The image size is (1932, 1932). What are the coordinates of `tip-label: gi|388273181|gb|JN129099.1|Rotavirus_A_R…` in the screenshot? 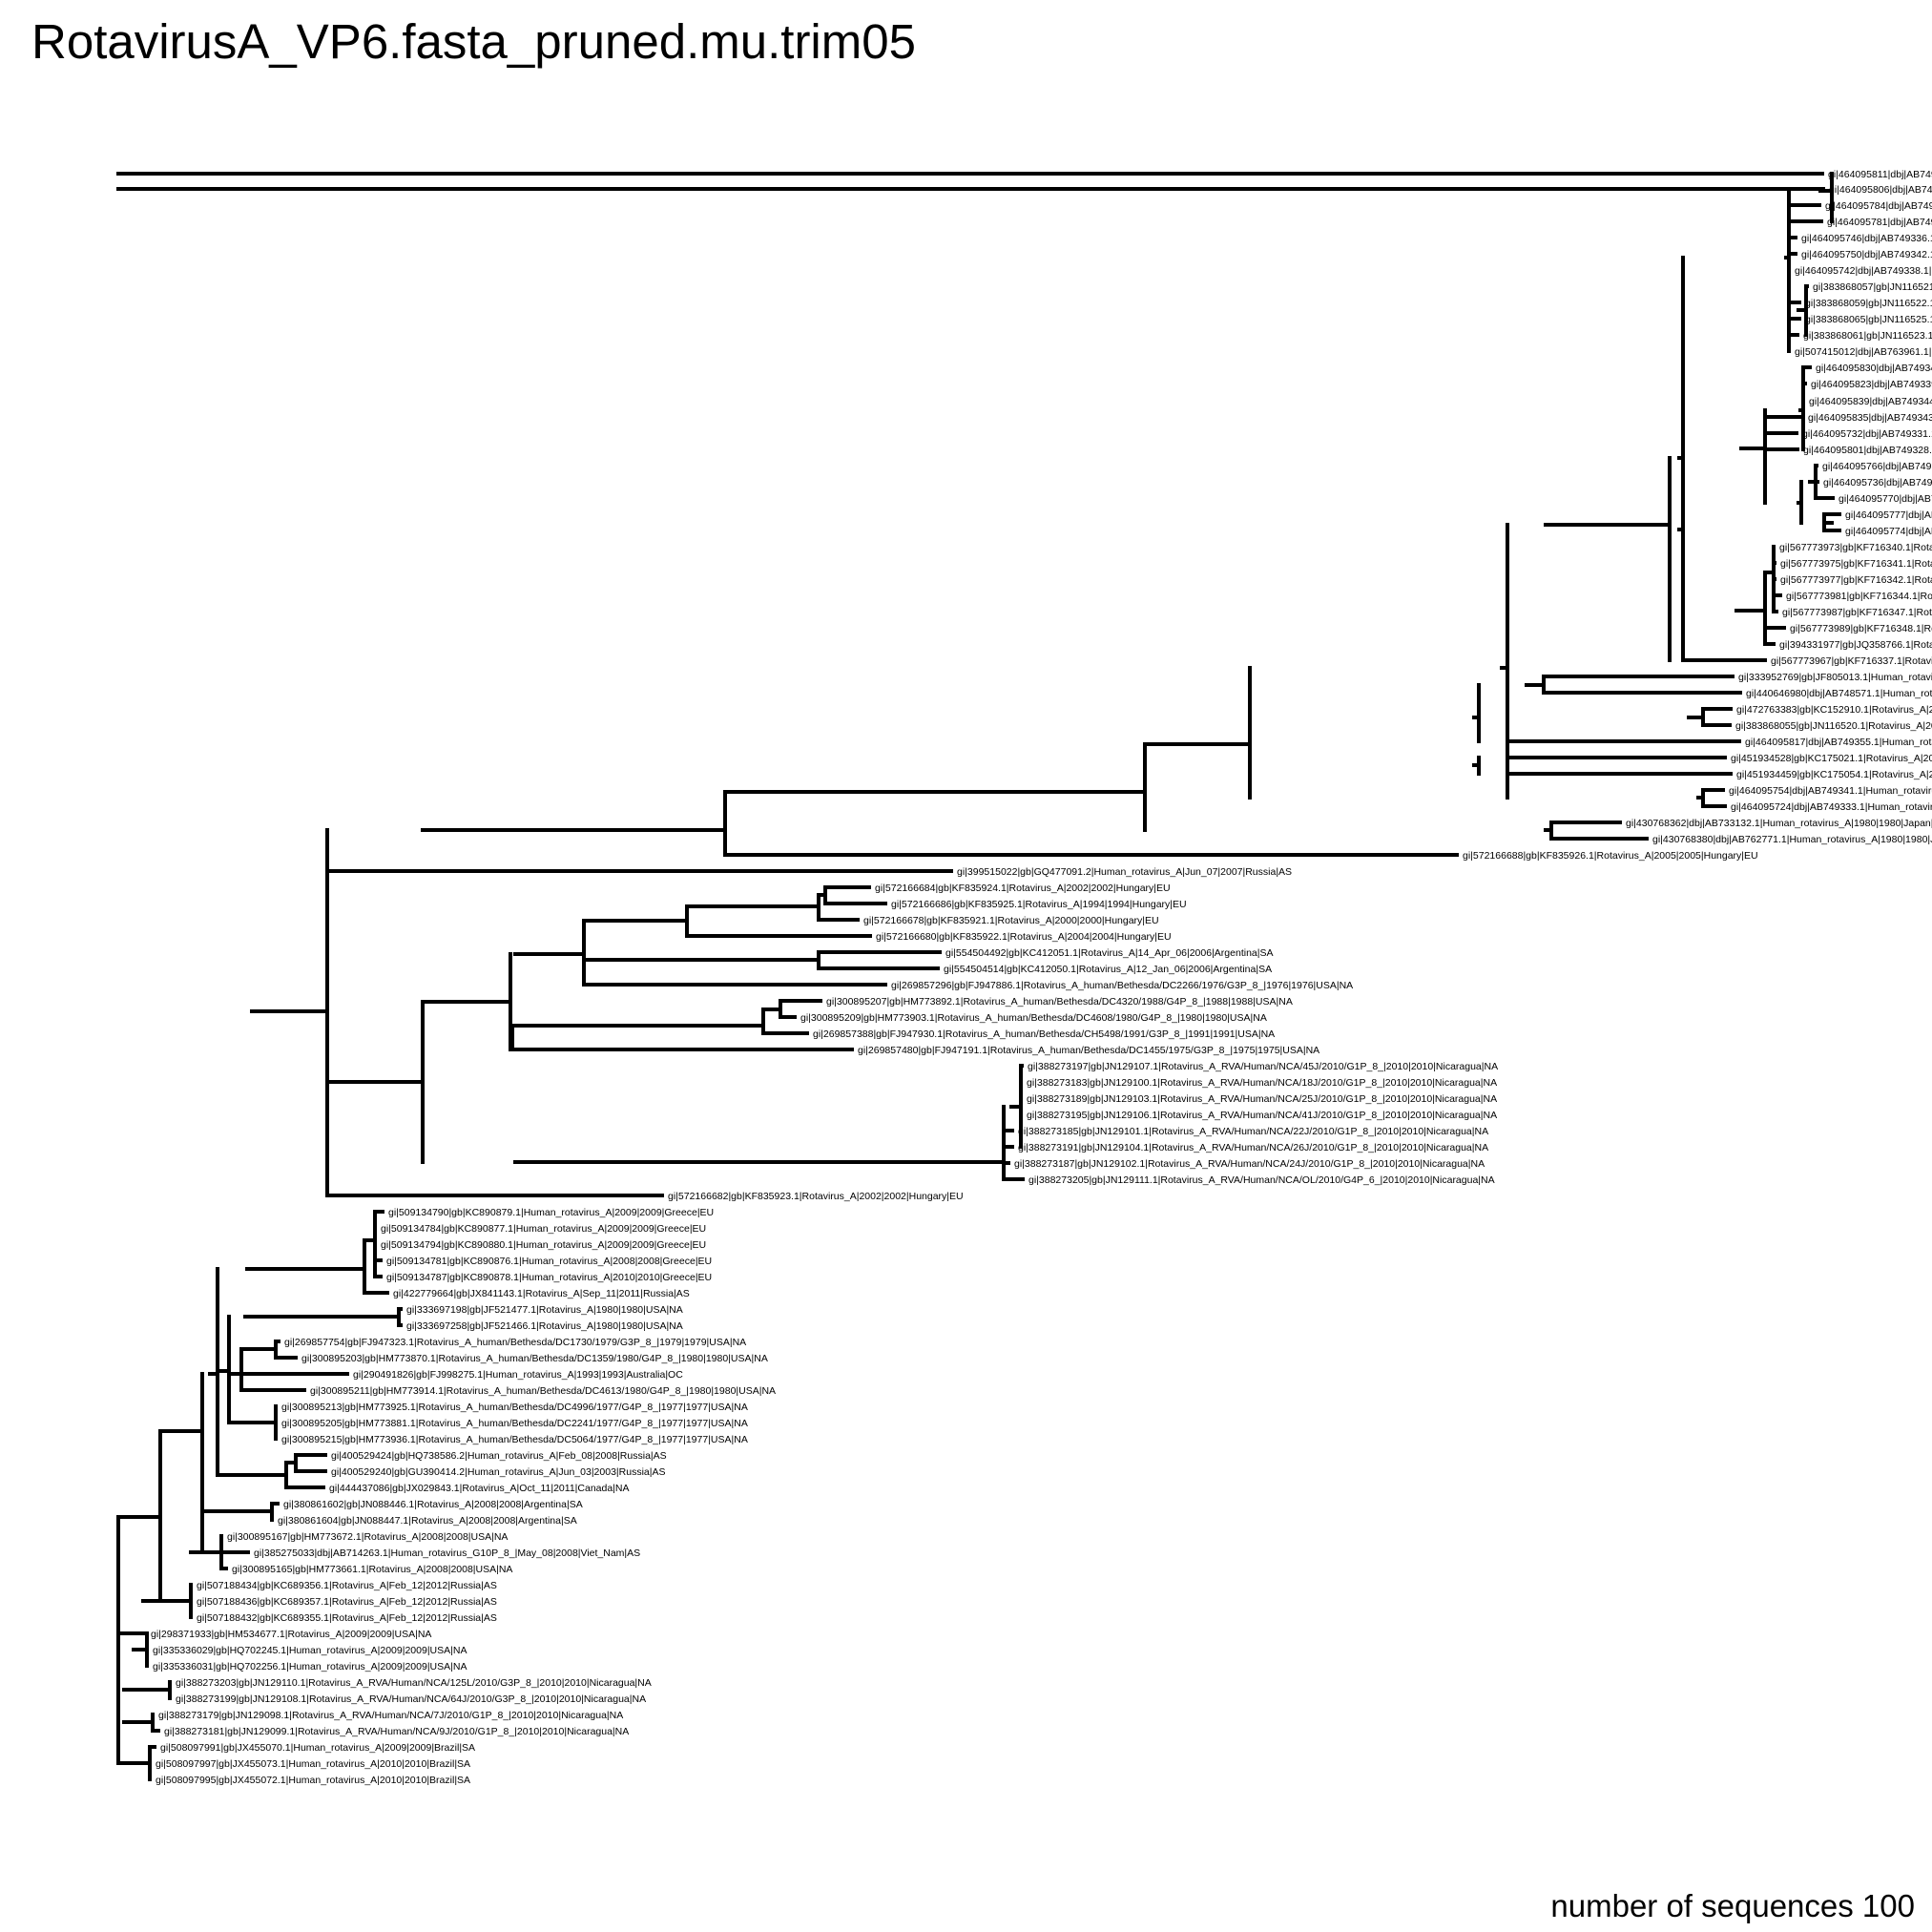 It's located at (396, 1731).